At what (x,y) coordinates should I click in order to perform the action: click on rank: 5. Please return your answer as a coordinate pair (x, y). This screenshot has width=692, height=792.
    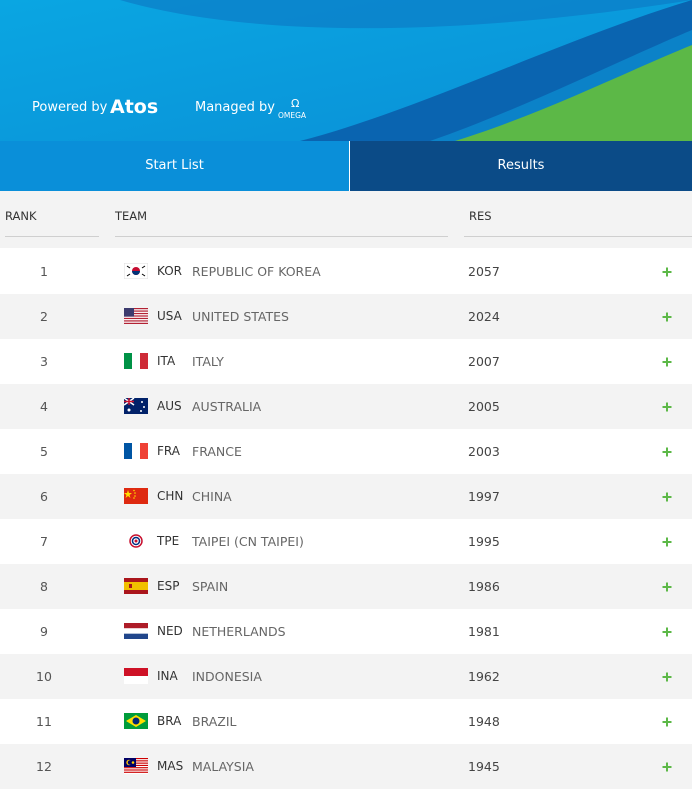
    Looking at the image, I should click on (44, 451).